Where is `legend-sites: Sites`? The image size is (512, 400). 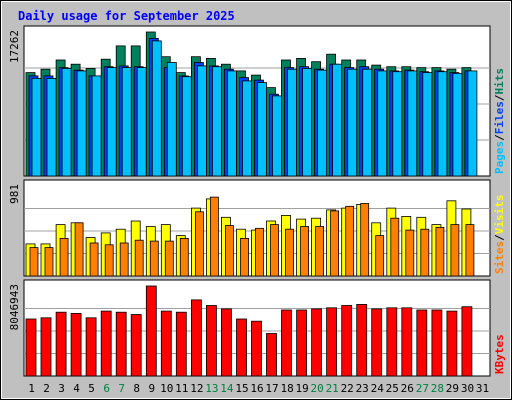
legend-sites: Sites is located at coordinates (499, 257).